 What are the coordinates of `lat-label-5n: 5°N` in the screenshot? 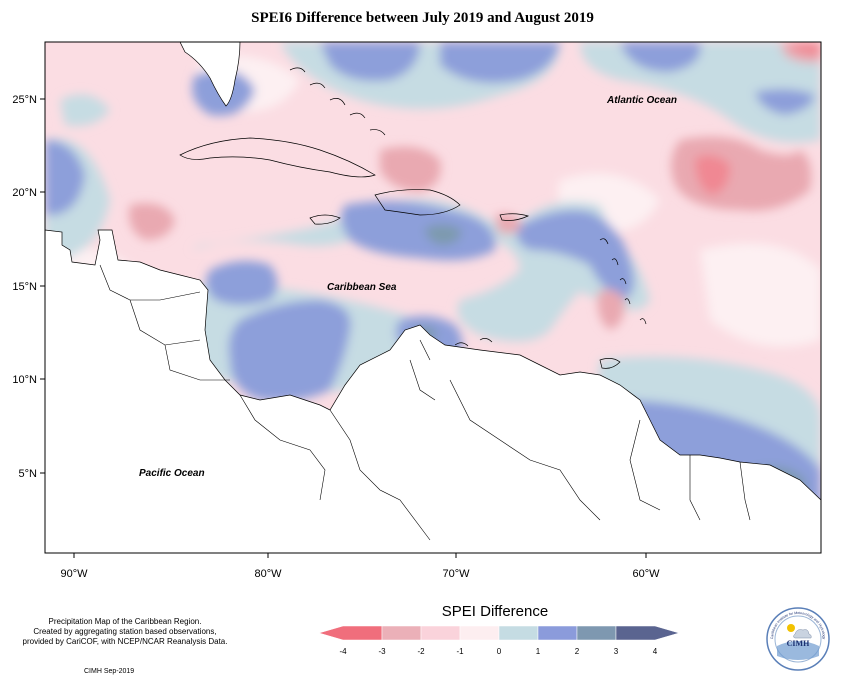 It's located at (28, 474).